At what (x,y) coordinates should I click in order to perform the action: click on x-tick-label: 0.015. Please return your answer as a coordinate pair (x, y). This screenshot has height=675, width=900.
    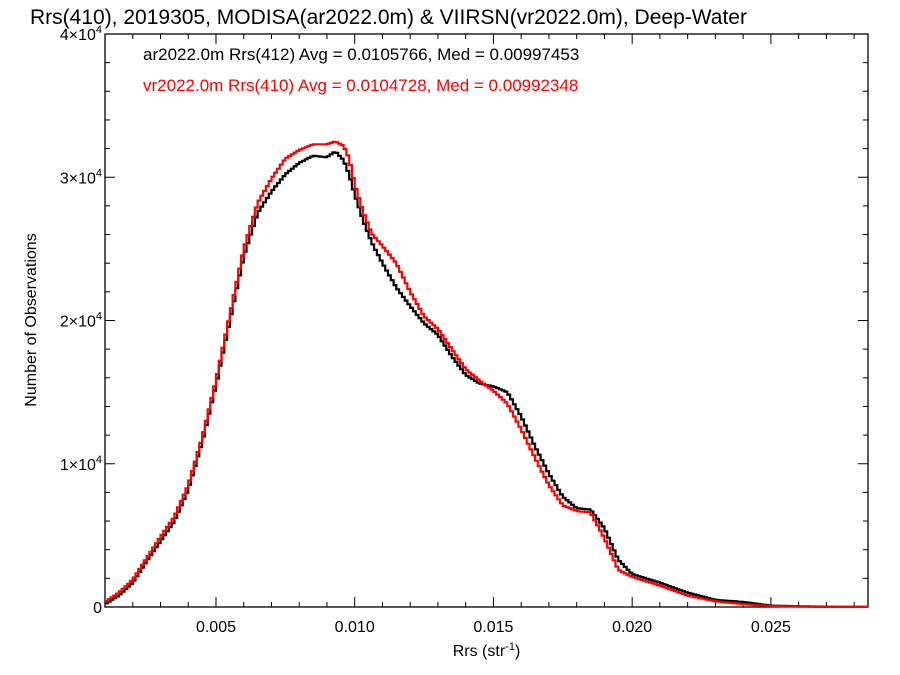
    Looking at the image, I should click on (493, 627).